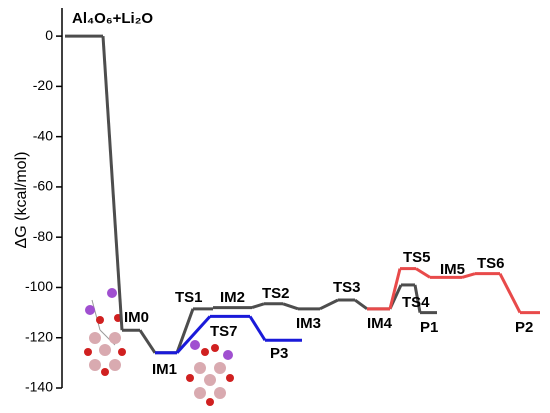  I want to click on state-label: IM2, so click(232, 297).